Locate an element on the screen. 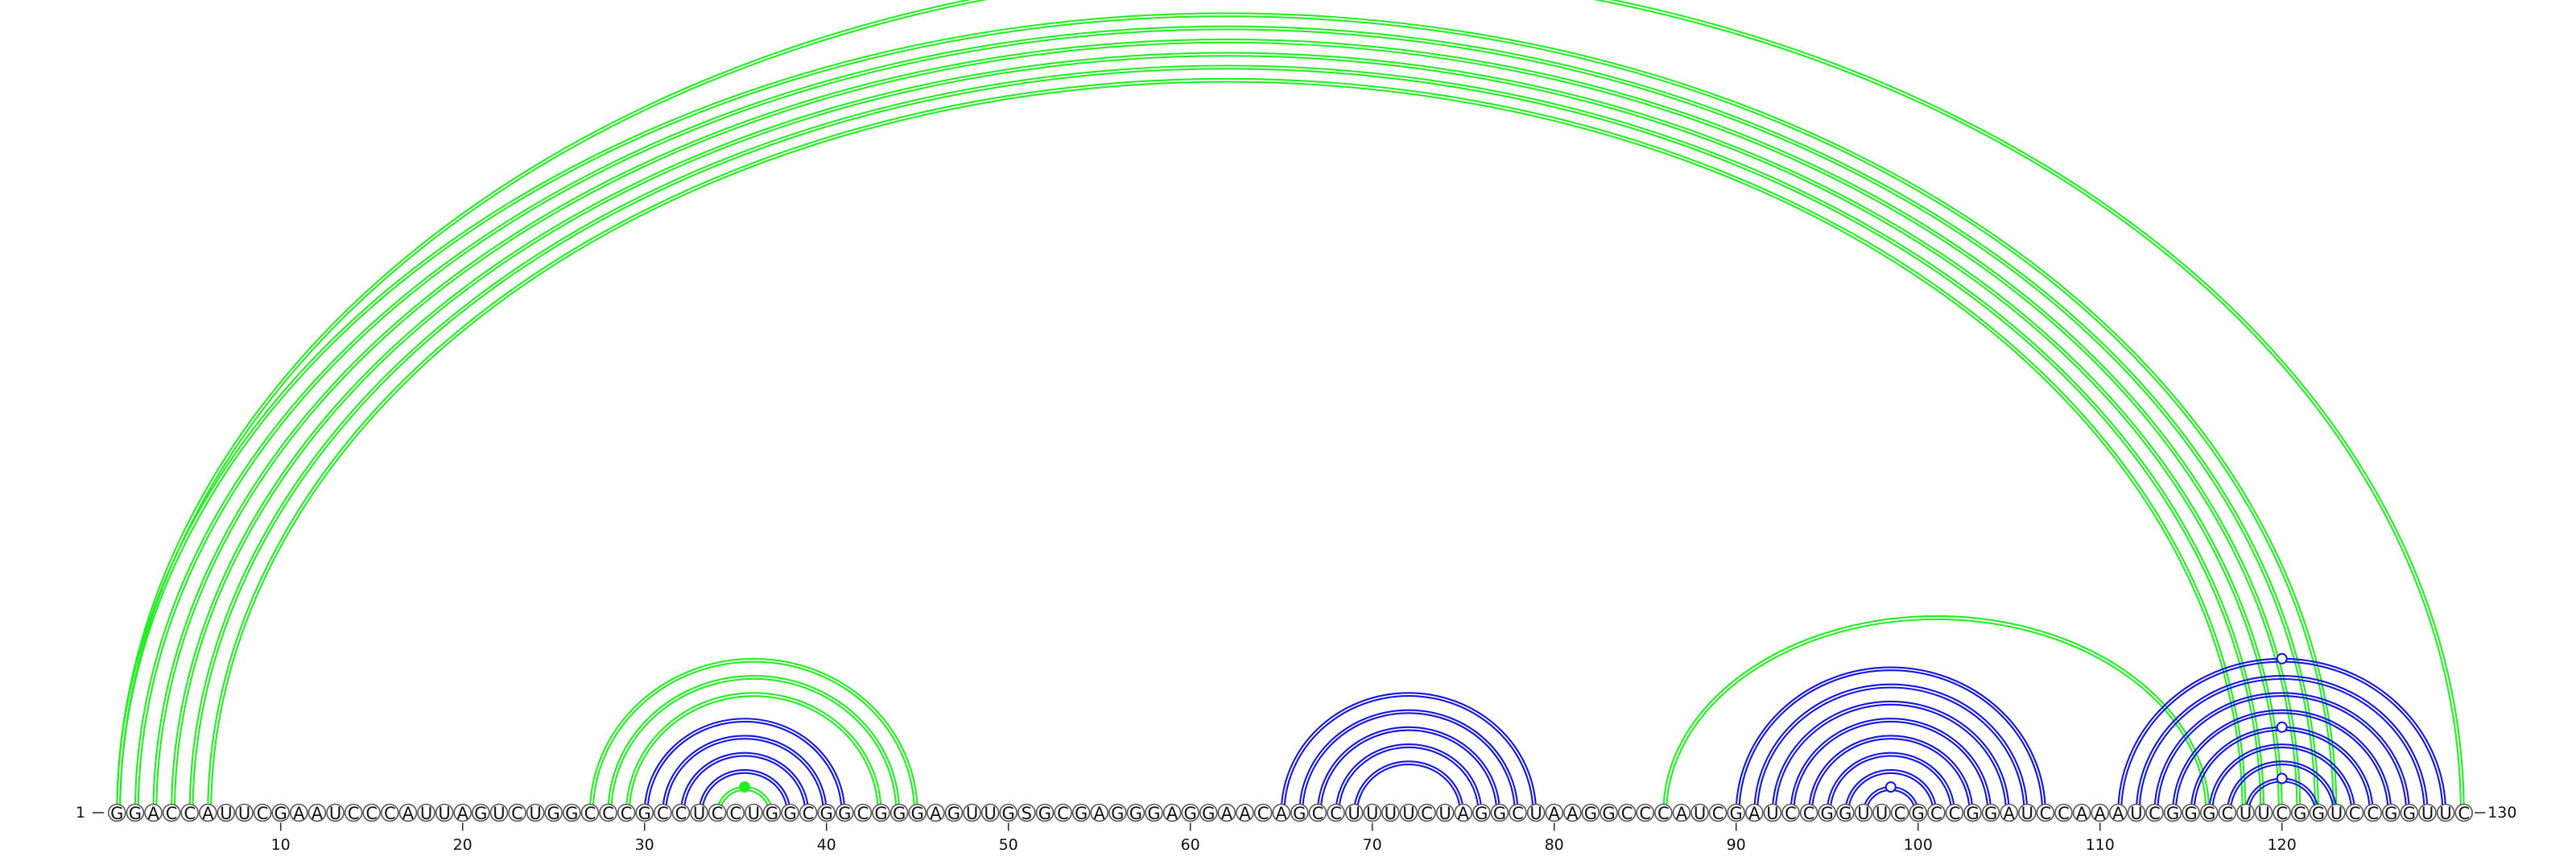 The width and height of the screenshot is (2576, 857). nucleotide-letter-95: G is located at coordinates (1827, 813).